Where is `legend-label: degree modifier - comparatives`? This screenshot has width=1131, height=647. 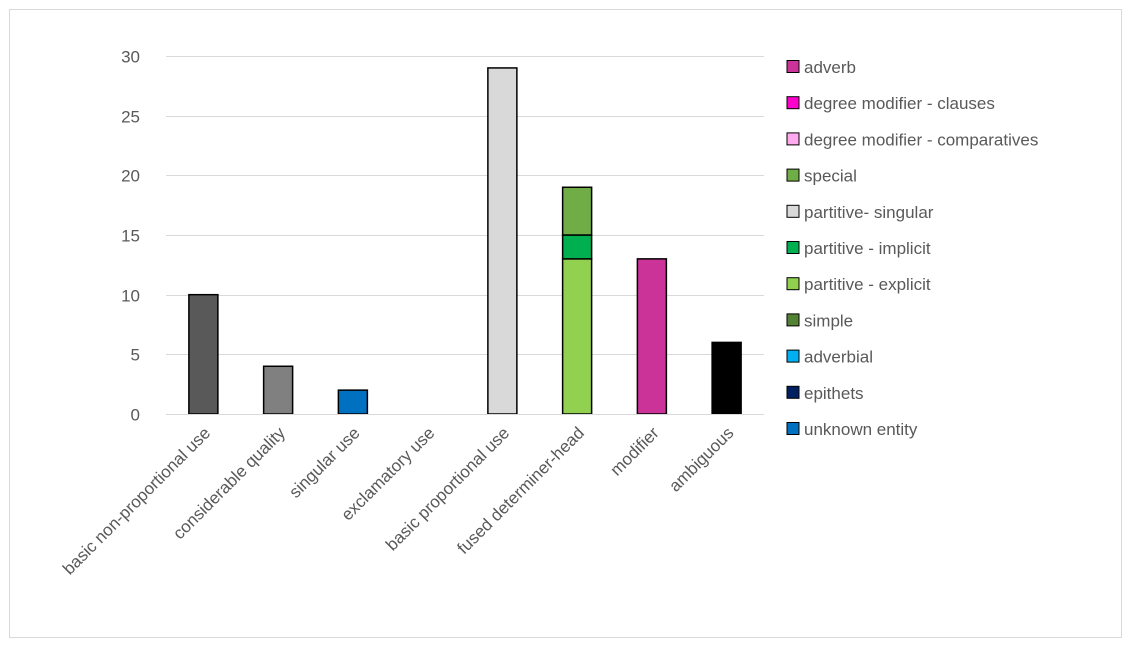
legend-label: degree modifier - comparatives is located at coordinates (921, 139).